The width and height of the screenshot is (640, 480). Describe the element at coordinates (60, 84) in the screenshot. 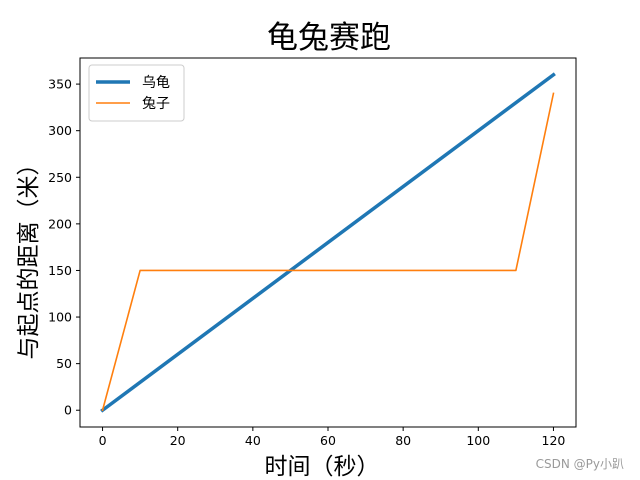

I see `y-tick-label: 350` at that location.